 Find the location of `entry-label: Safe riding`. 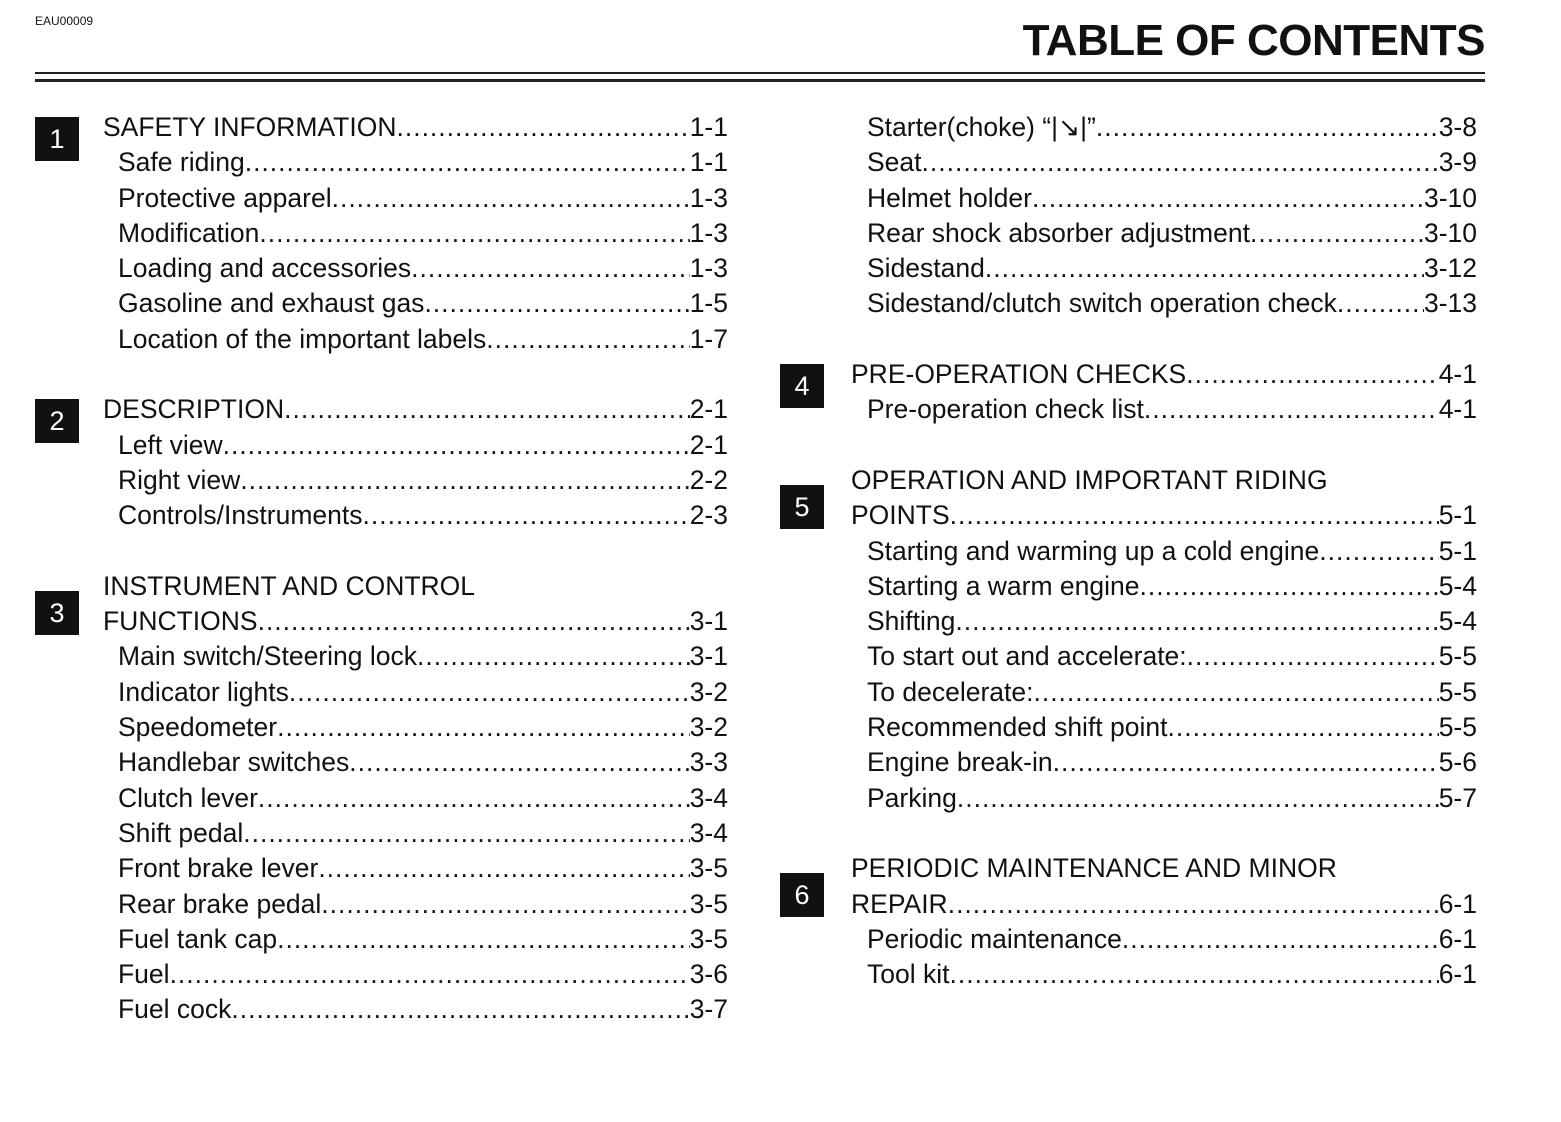

entry-label: Safe riding is located at coordinates (181, 162).